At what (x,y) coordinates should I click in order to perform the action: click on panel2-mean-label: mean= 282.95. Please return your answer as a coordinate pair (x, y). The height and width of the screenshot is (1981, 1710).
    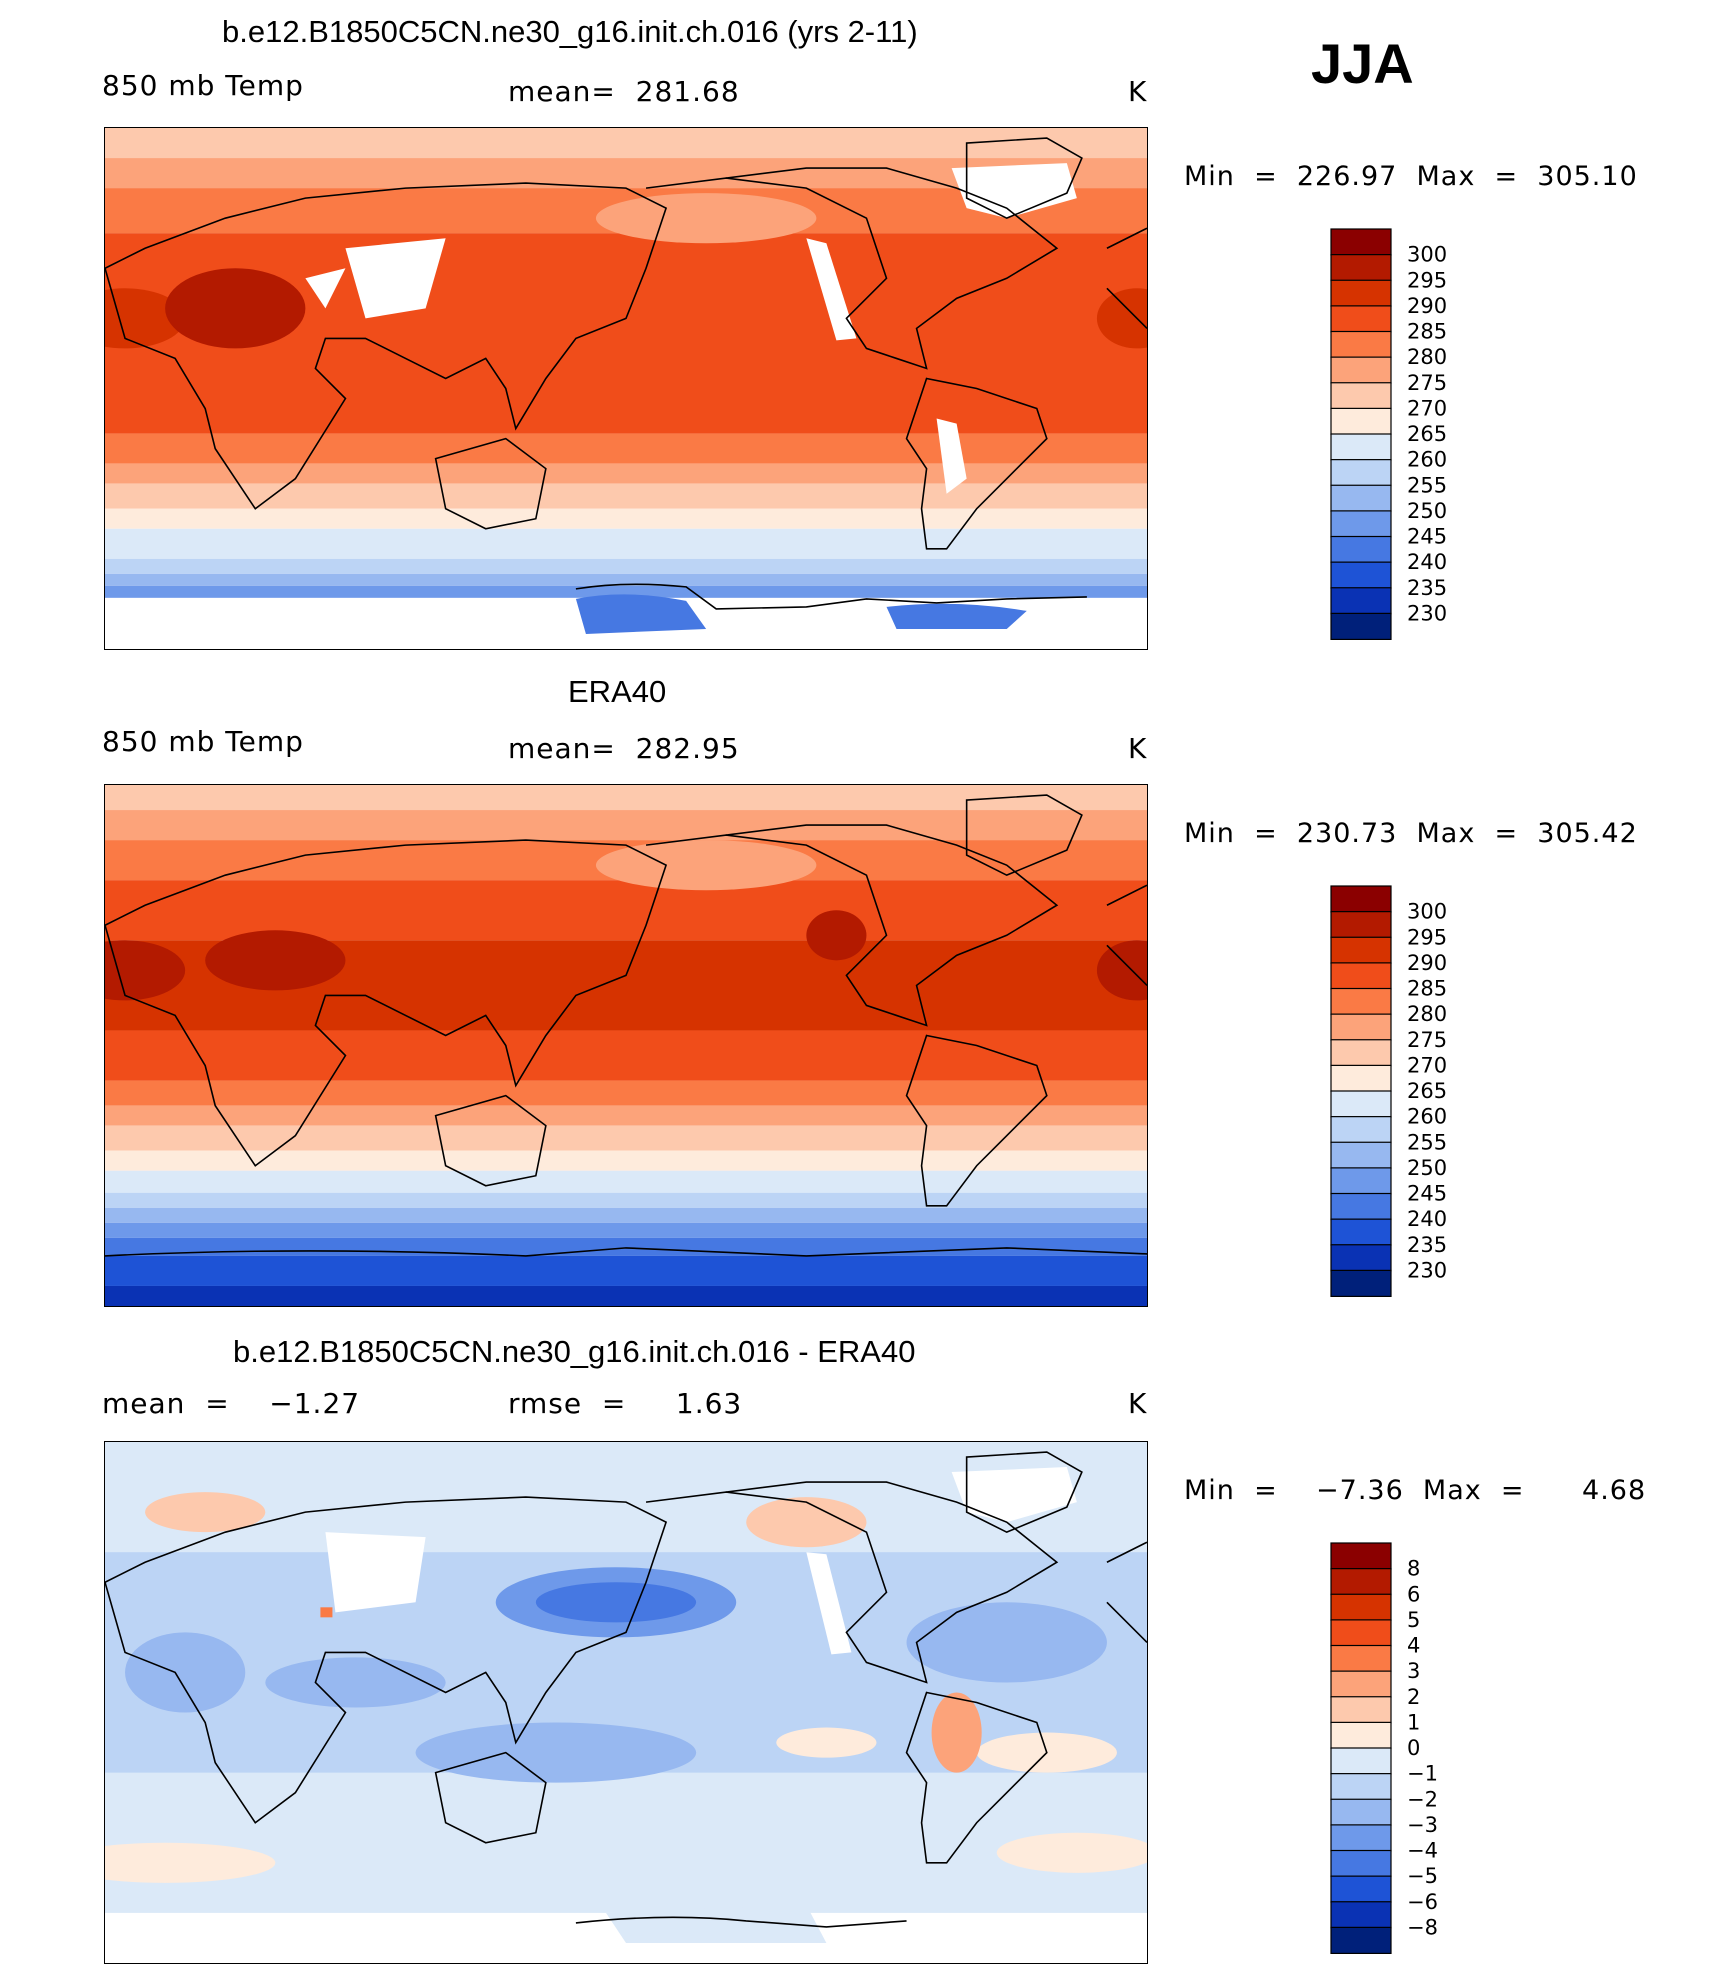
    Looking at the image, I should click on (624, 748).